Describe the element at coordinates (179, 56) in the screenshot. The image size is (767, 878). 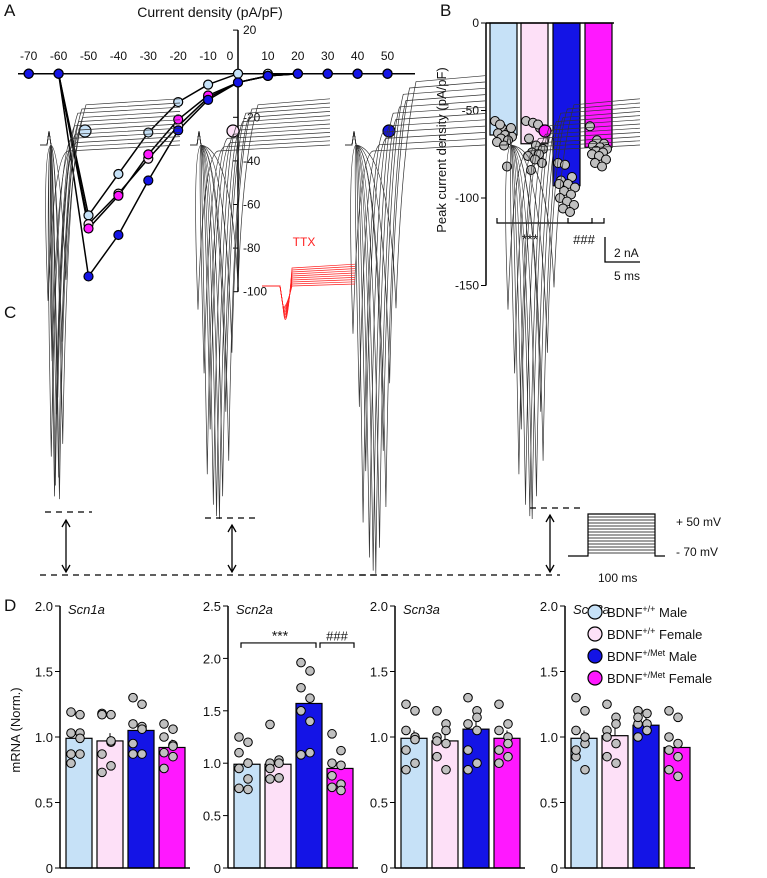
I see `chart-a-x-tick-label: -20` at that location.